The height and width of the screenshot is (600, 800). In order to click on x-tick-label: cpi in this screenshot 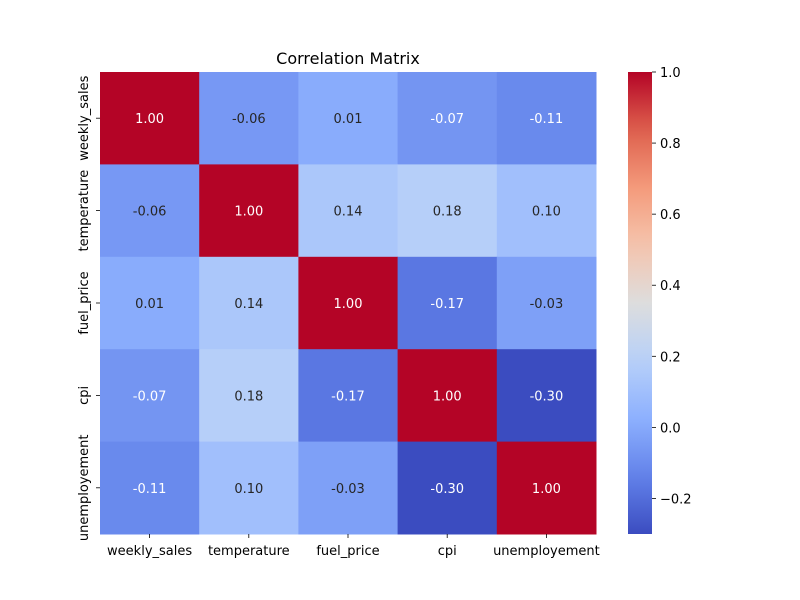, I will do `click(447, 551)`.